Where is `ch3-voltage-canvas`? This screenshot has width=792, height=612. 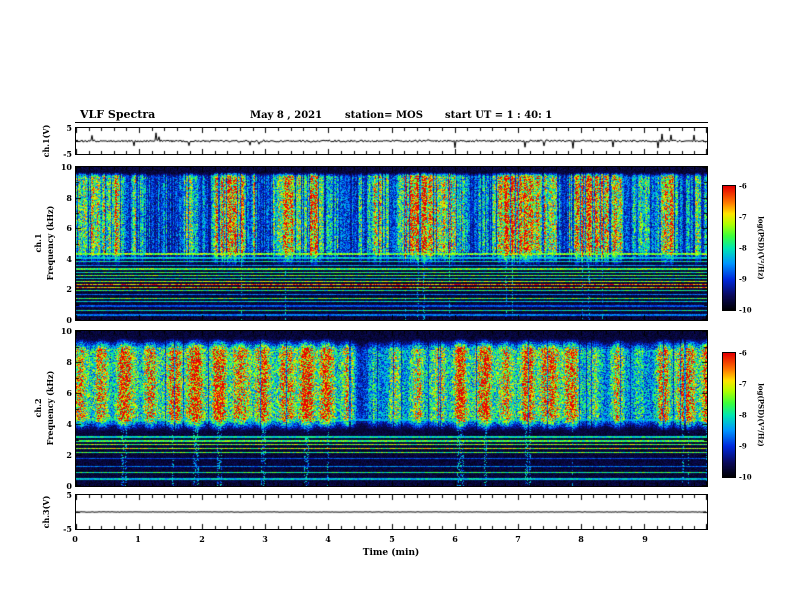 ch3-voltage-canvas is located at coordinates (391, 512).